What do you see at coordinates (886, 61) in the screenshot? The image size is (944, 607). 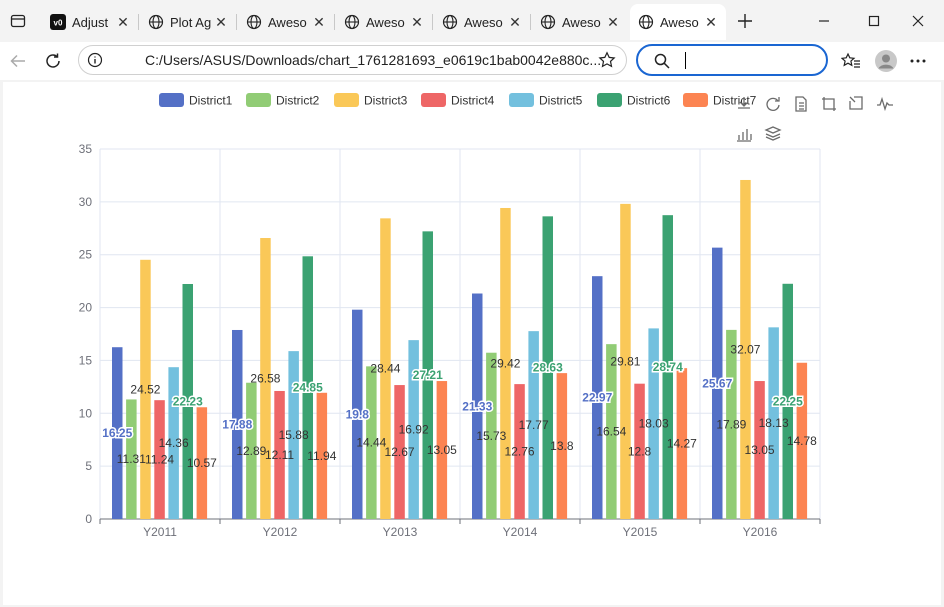 I see `profile-button` at bounding box center [886, 61].